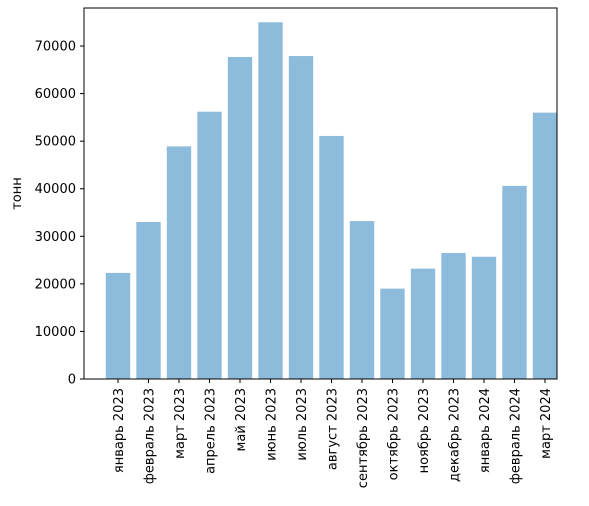 The height and width of the screenshot is (506, 589). Describe the element at coordinates (119, 430) in the screenshot. I see `x-tick-label: январь 2023` at that location.